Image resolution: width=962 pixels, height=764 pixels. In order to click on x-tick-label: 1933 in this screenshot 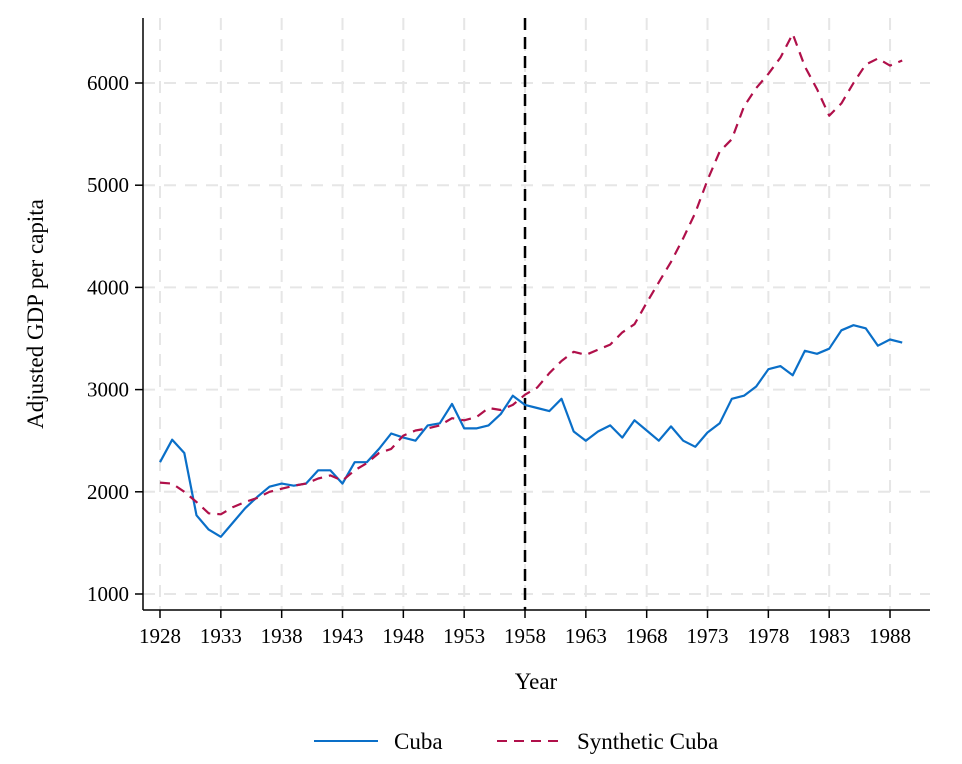, I will do `click(221, 636)`.